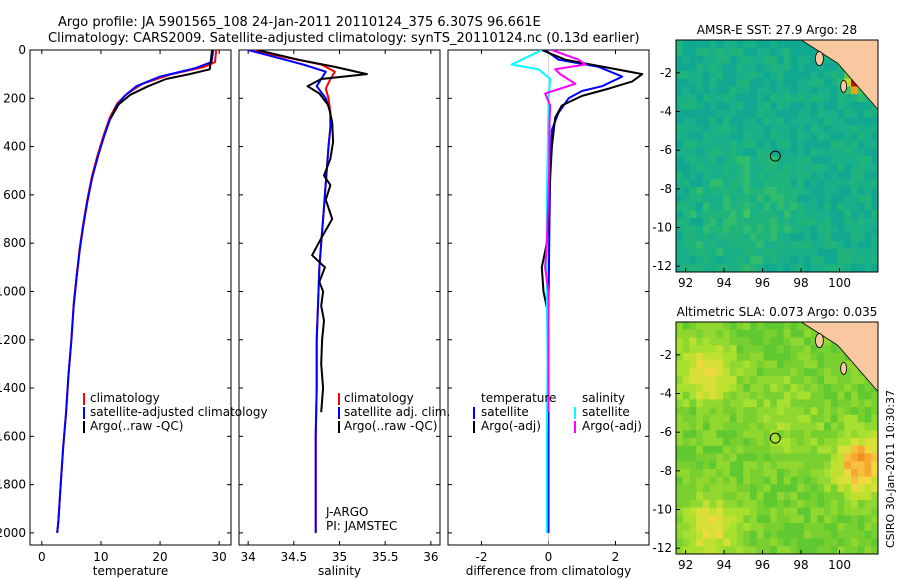  Describe the element at coordinates (662, 266) in the screenshot. I see `y-tick-label: -12` at that location.